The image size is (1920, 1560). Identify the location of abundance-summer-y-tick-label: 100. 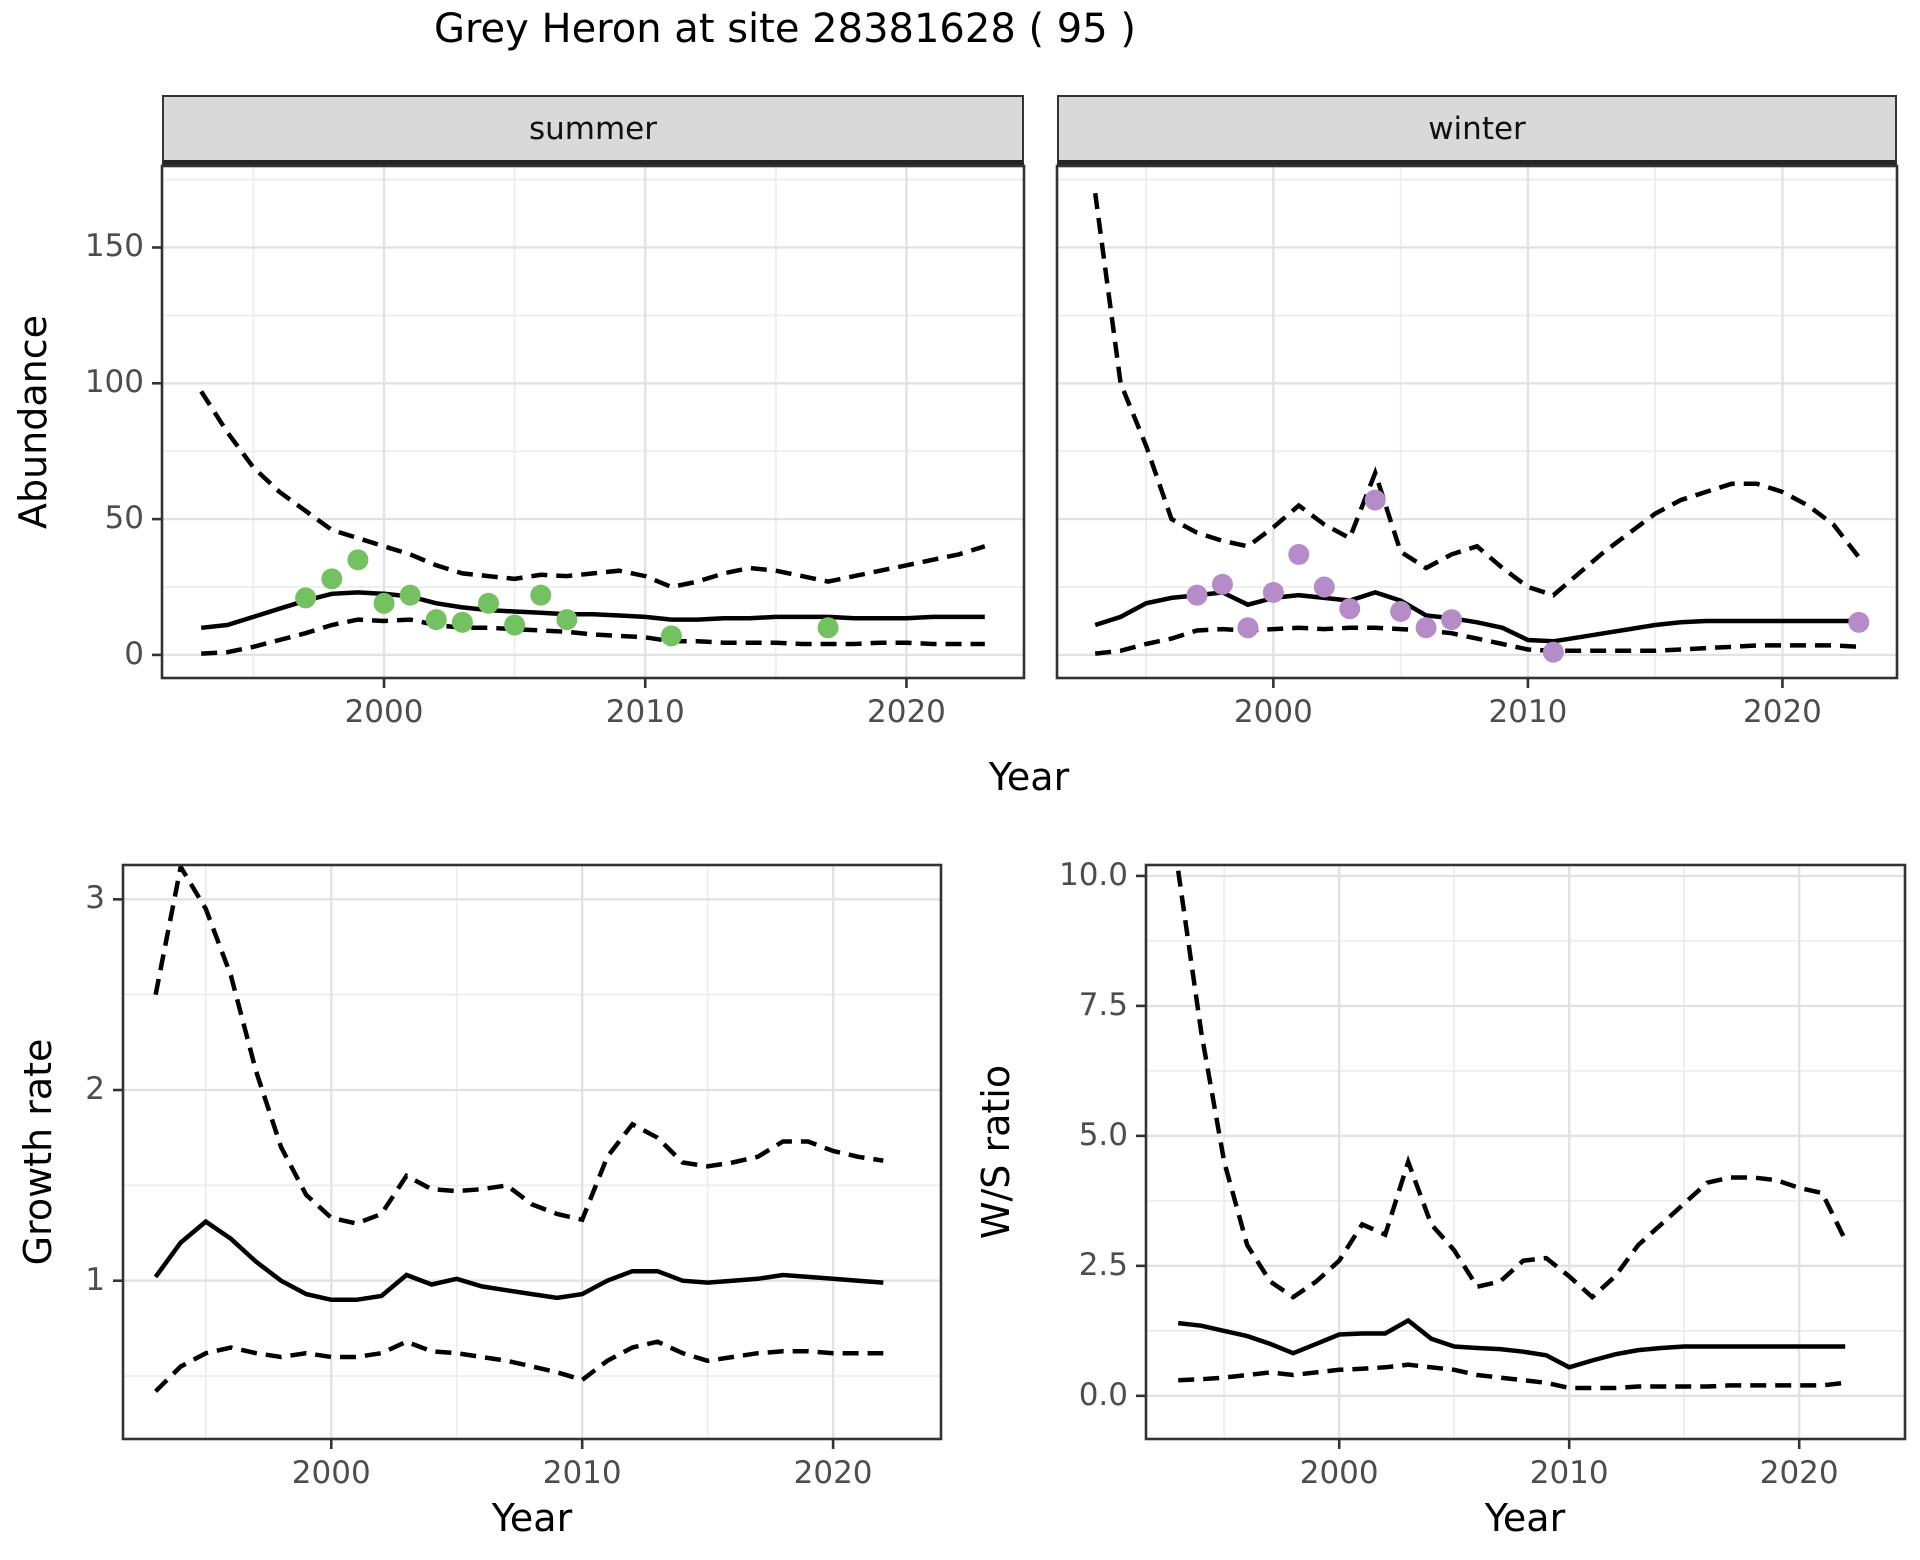
(114, 382).